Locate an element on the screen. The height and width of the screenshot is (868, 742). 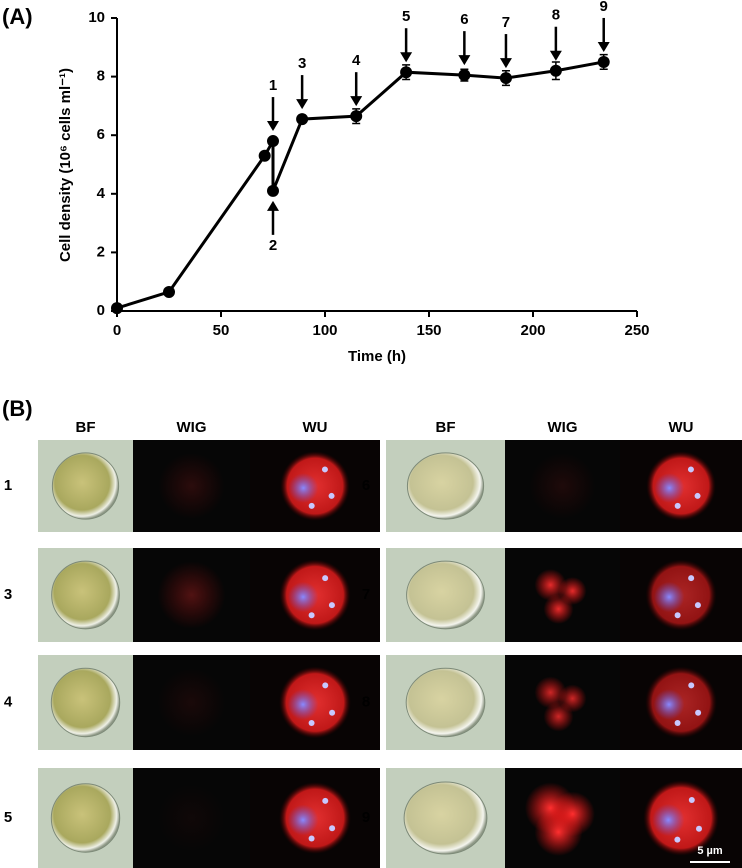
row-label: 8 is located at coordinates (366, 701).